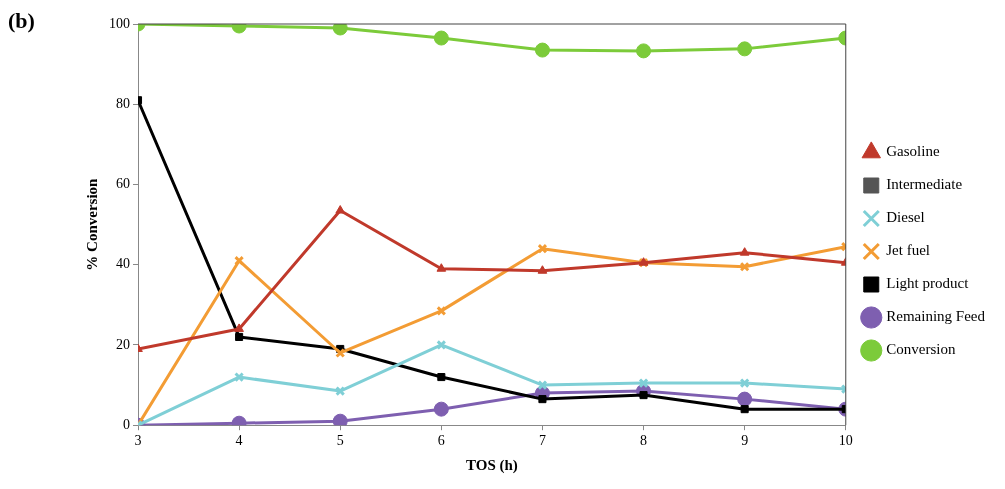 Image resolution: width=1005 pixels, height=489 pixels. Describe the element at coordinates (123, 103) in the screenshot. I see `y-tick-label: 80` at that location.